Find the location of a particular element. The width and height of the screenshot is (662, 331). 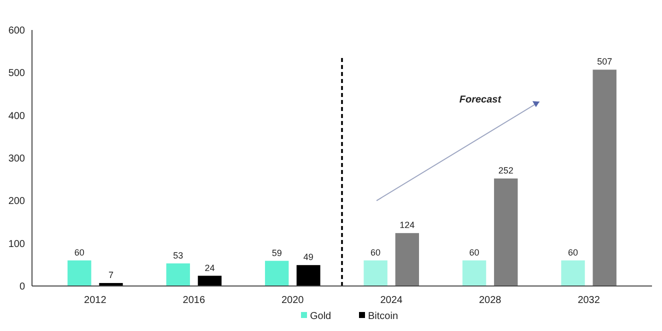

y-tick-label: 200 is located at coordinates (17, 202).